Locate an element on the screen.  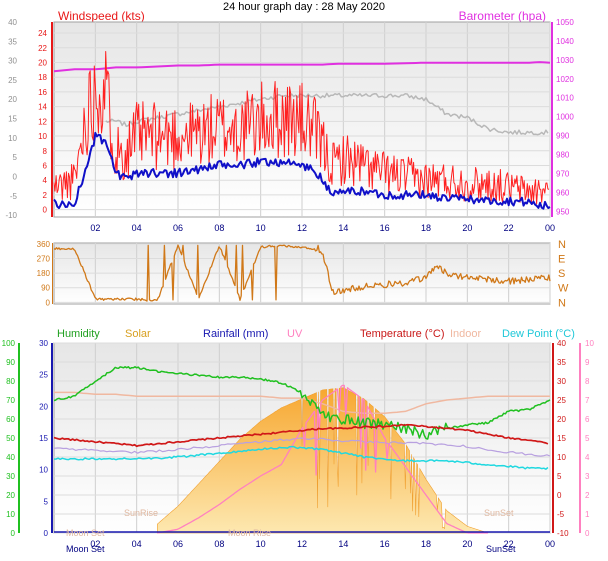
wind-panel-xtick-label: 06 is located at coordinates (178, 228).